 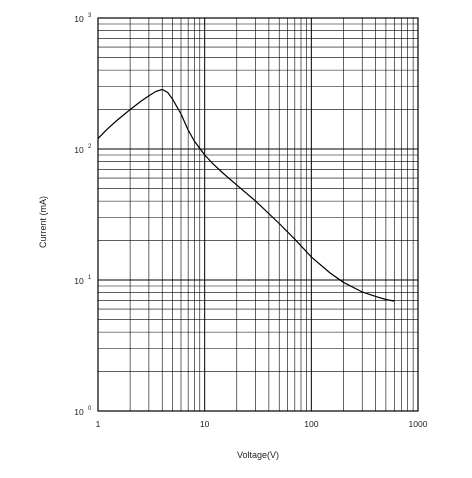 I want to click on x-tick-label: 1, so click(x=98, y=424).